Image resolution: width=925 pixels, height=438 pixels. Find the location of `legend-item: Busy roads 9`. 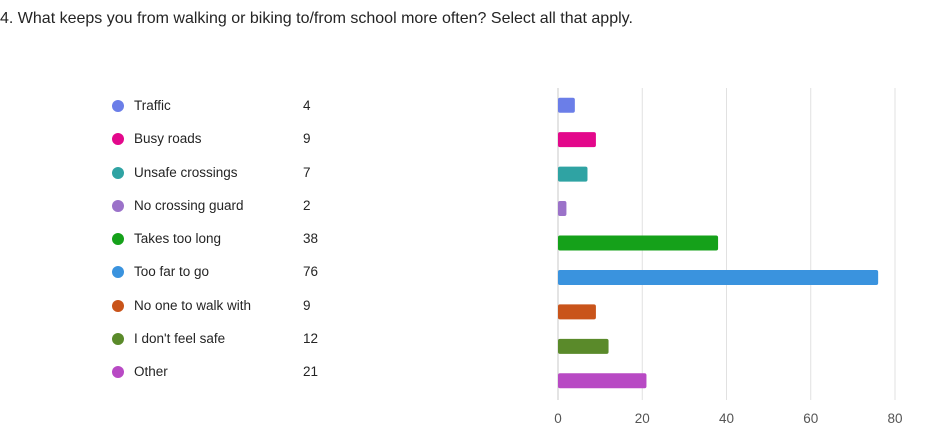

legend-item: Busy roads 9 is located at coordinates (225, 139).